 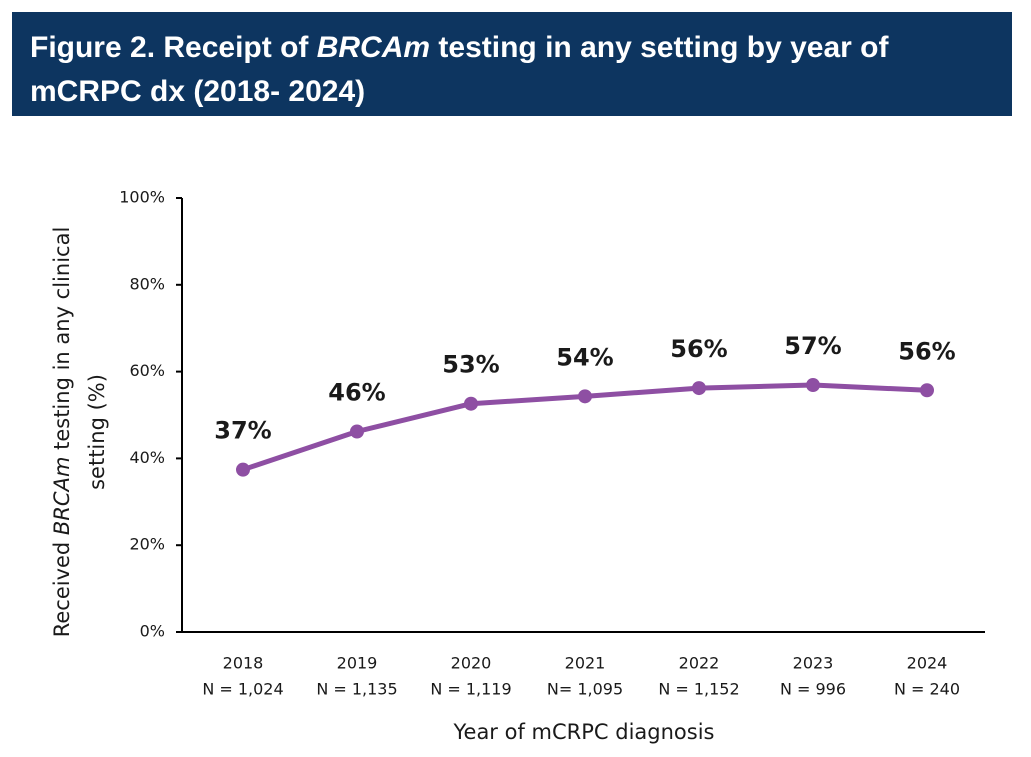 What do you see at coordinates (812, 346) in the screenshot?
I see `data-label: 57%` at bounding box center [812, 346].